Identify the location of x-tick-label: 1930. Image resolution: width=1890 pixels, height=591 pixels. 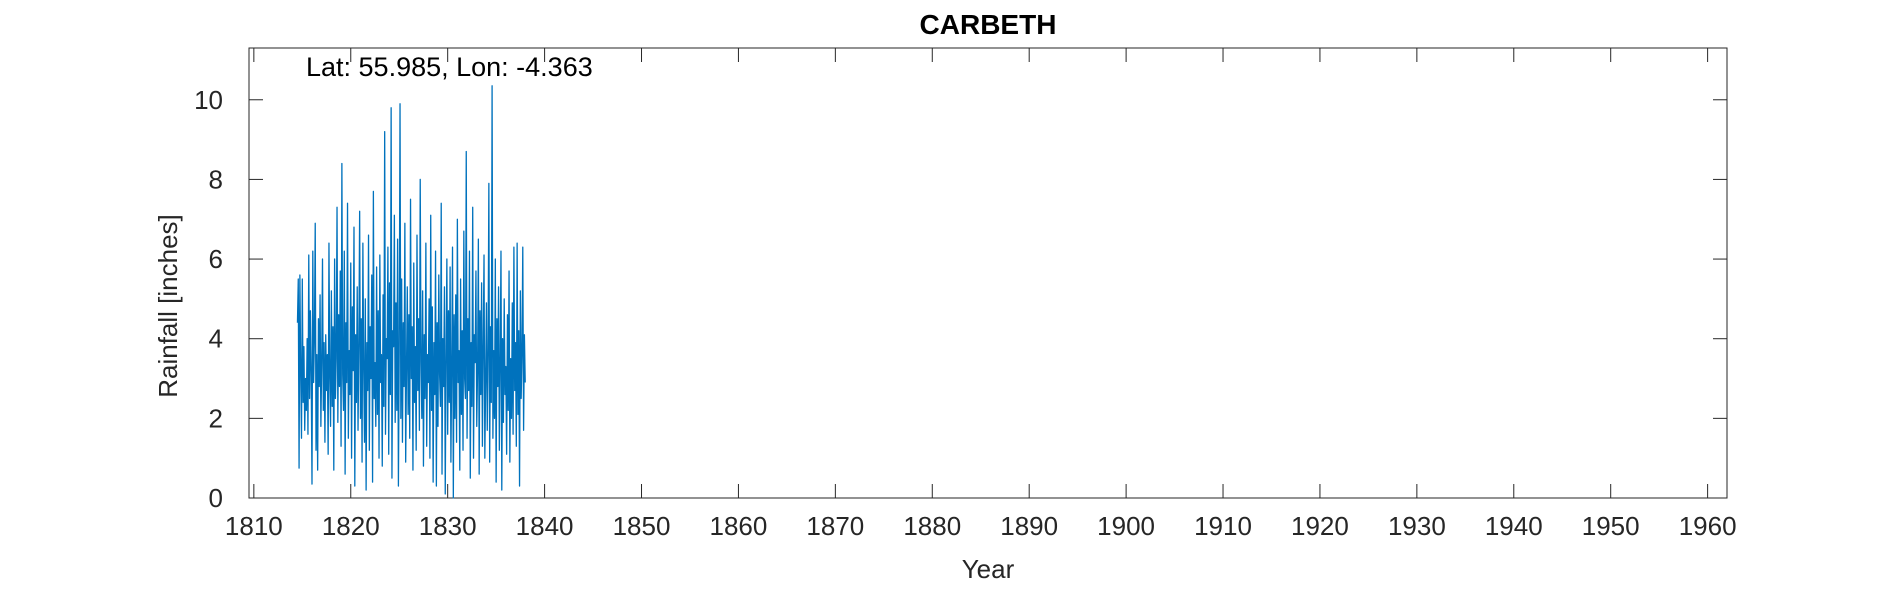
(1417, 526).